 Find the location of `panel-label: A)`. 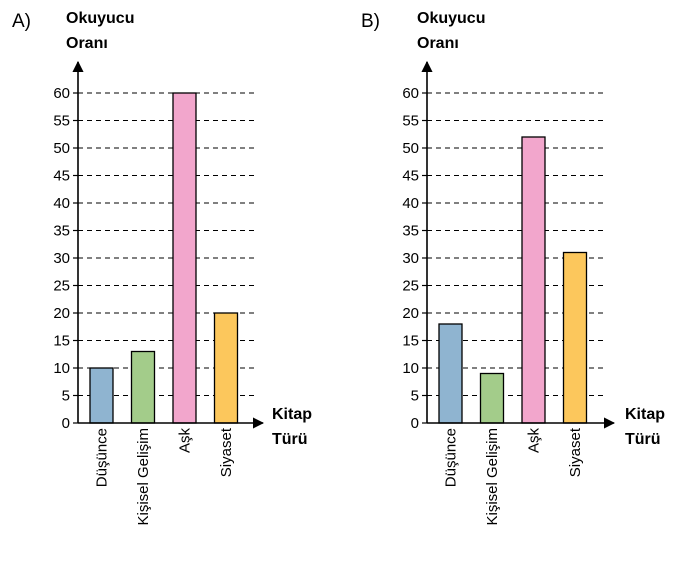

panel-label: A) is located at coordinates (21, 21).